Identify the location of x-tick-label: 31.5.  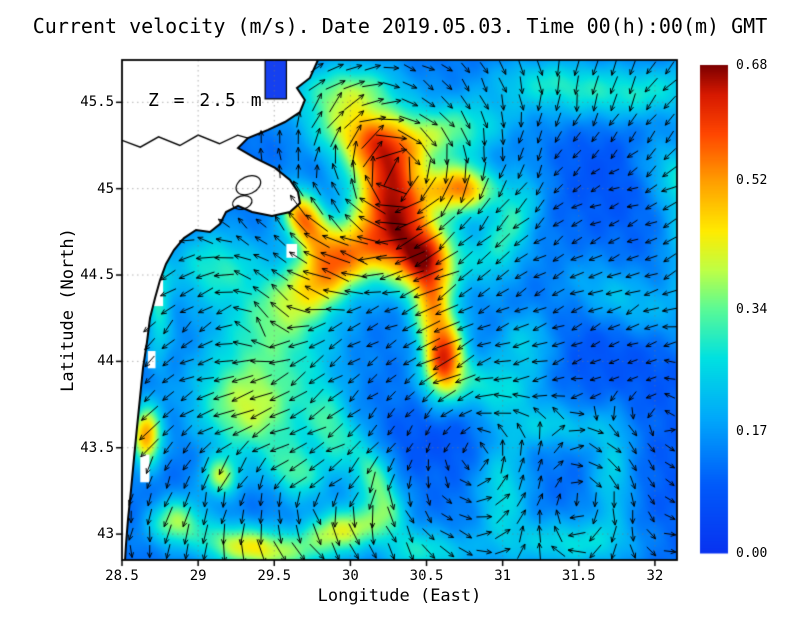
(578, 576).